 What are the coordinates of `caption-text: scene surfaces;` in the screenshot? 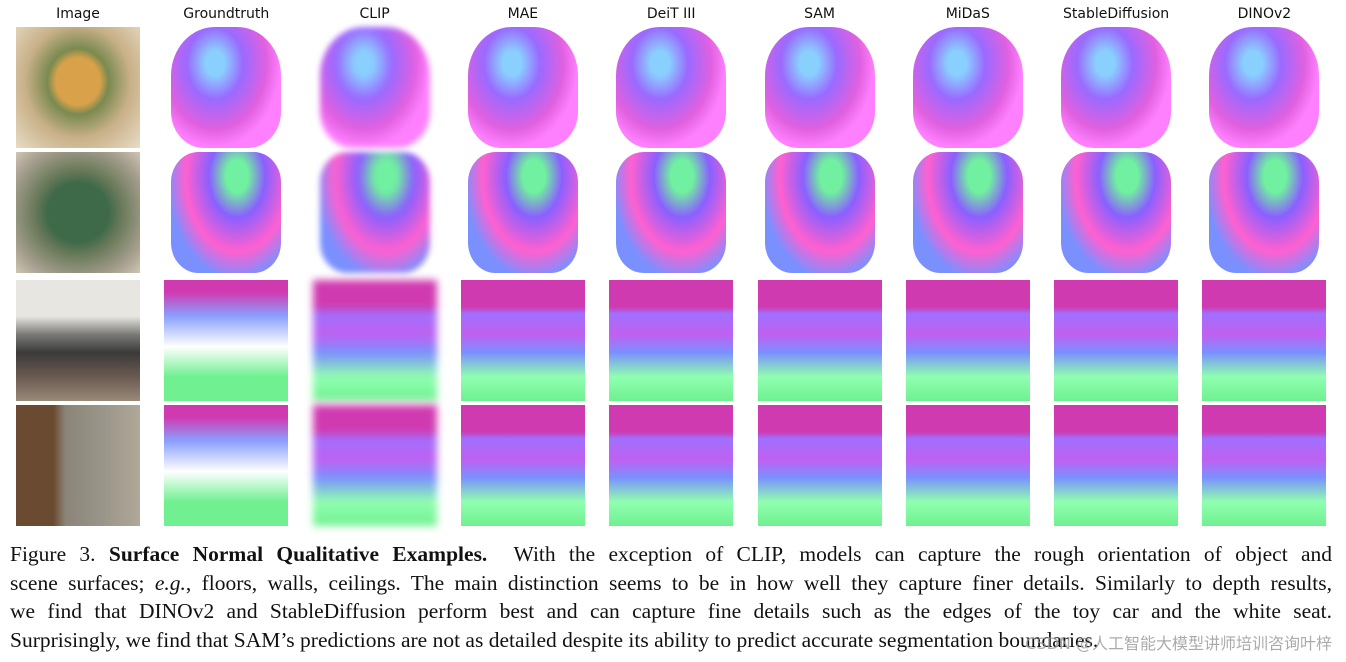 It's located at (77, 582).